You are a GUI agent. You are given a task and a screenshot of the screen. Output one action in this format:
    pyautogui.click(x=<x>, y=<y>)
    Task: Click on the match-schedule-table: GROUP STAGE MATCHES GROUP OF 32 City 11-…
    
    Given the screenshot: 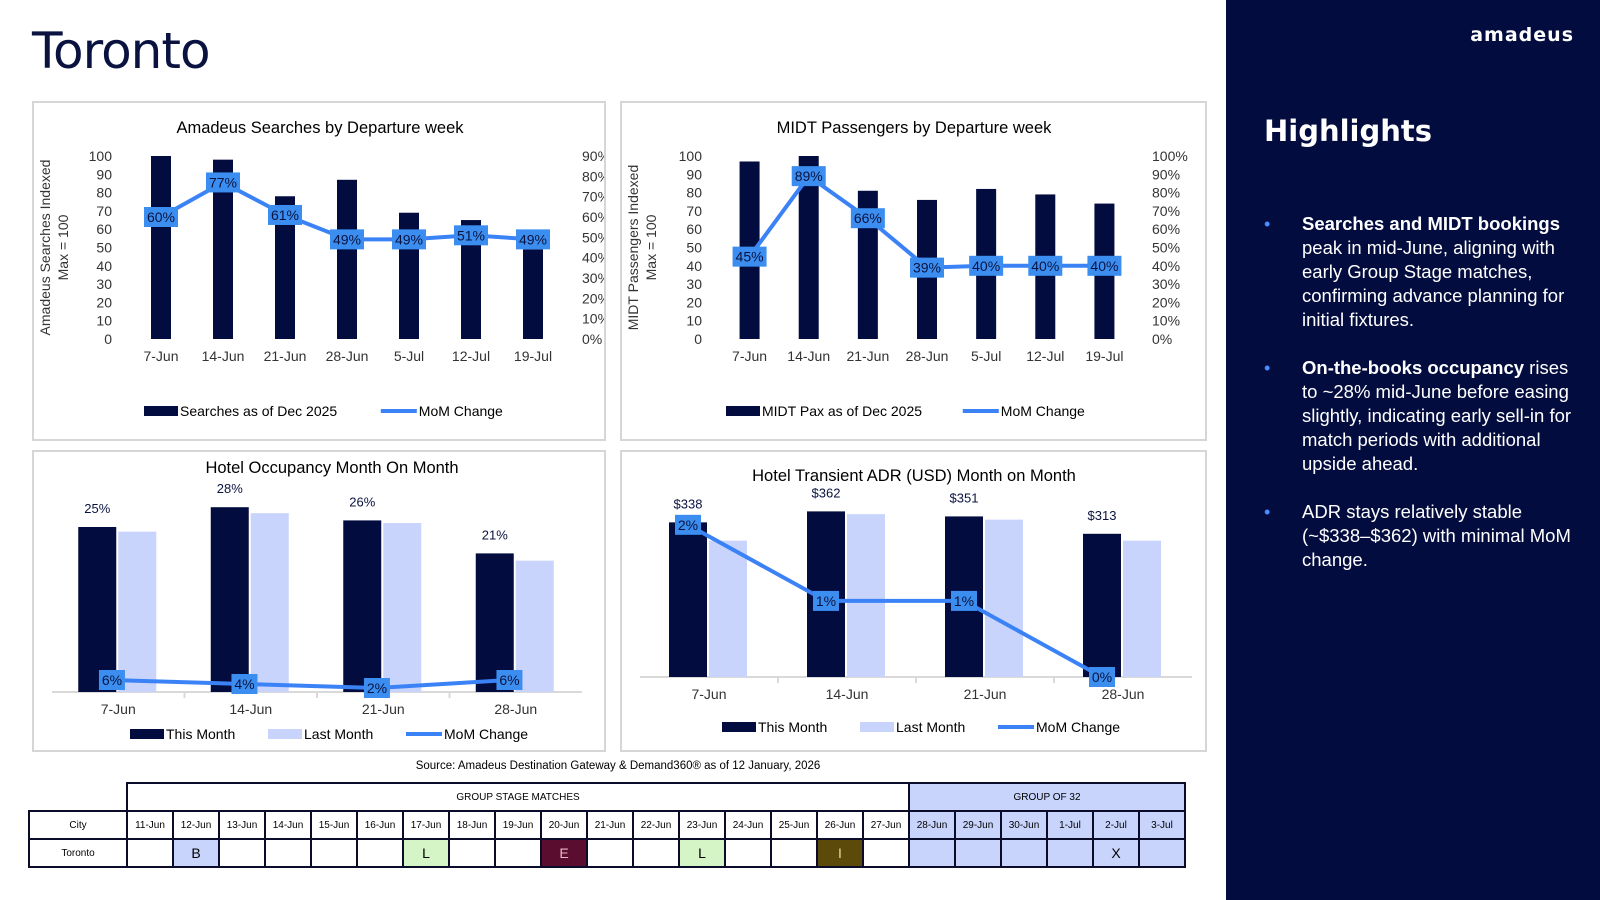 What is the action you would take?
    pyautogui.click(x=607, y=825)
    